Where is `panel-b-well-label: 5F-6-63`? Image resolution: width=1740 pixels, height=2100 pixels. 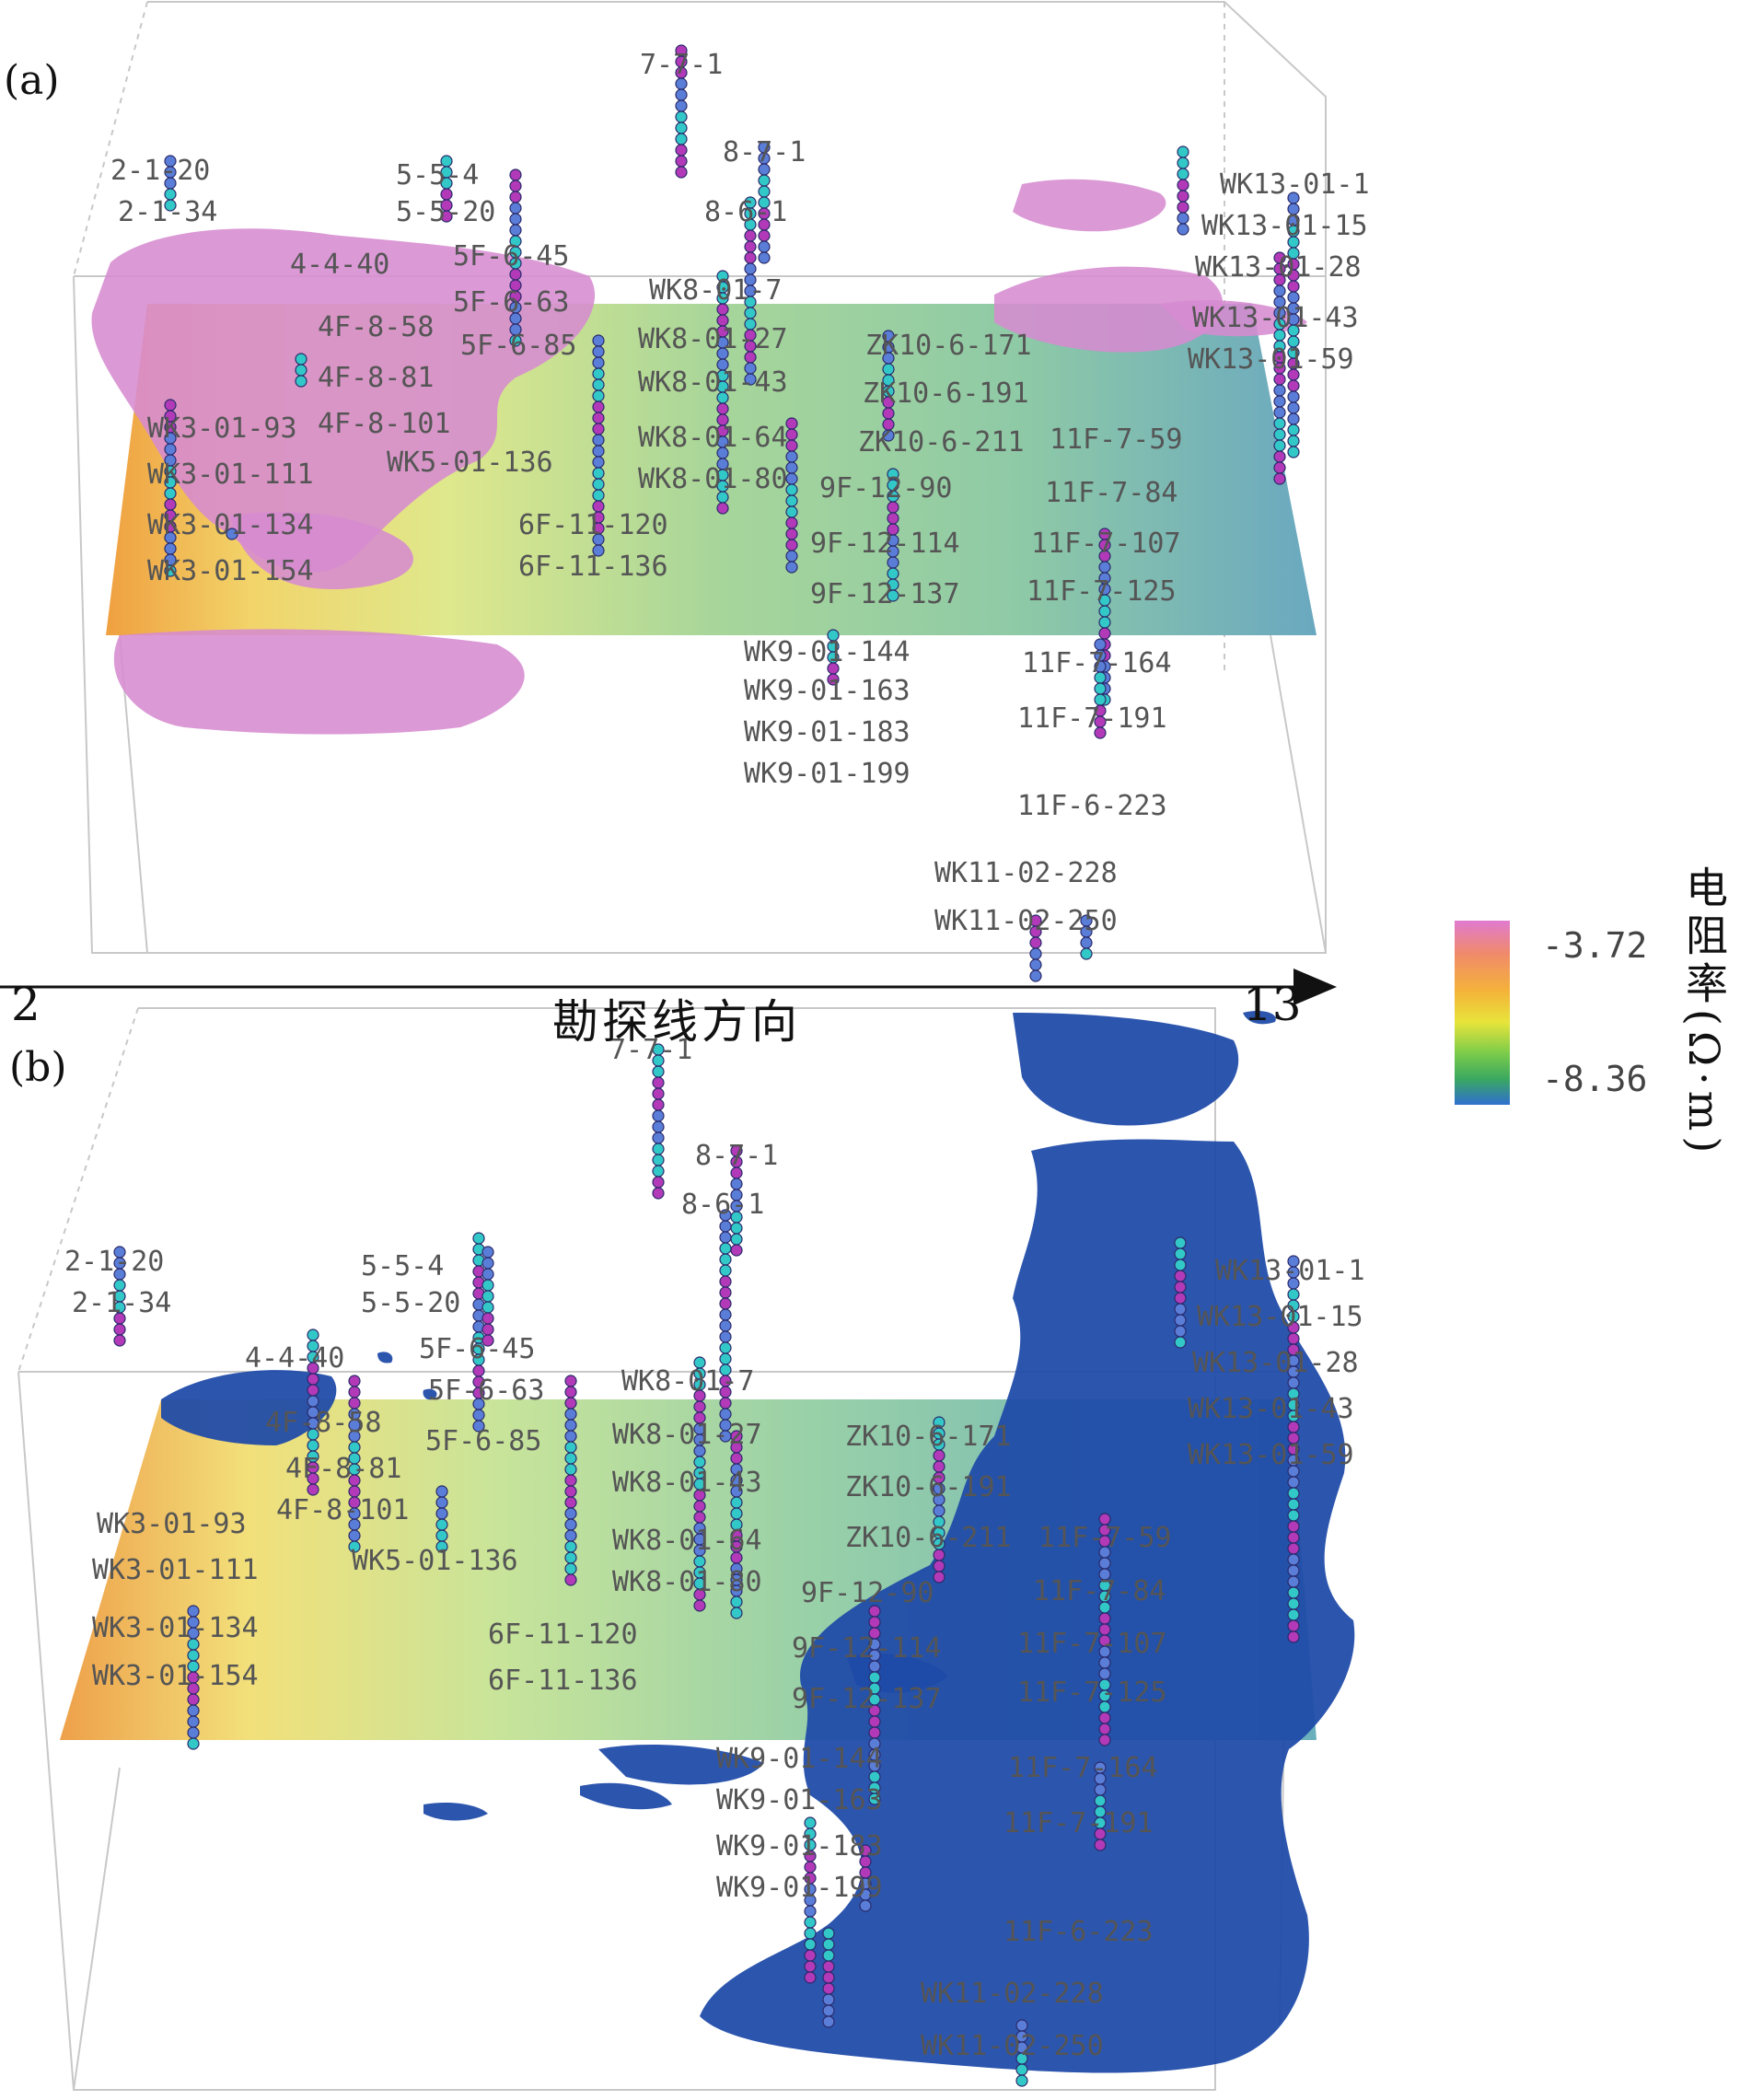 panel-b-well-label: 5F-6-63 is located at coordinates (486, 1391).